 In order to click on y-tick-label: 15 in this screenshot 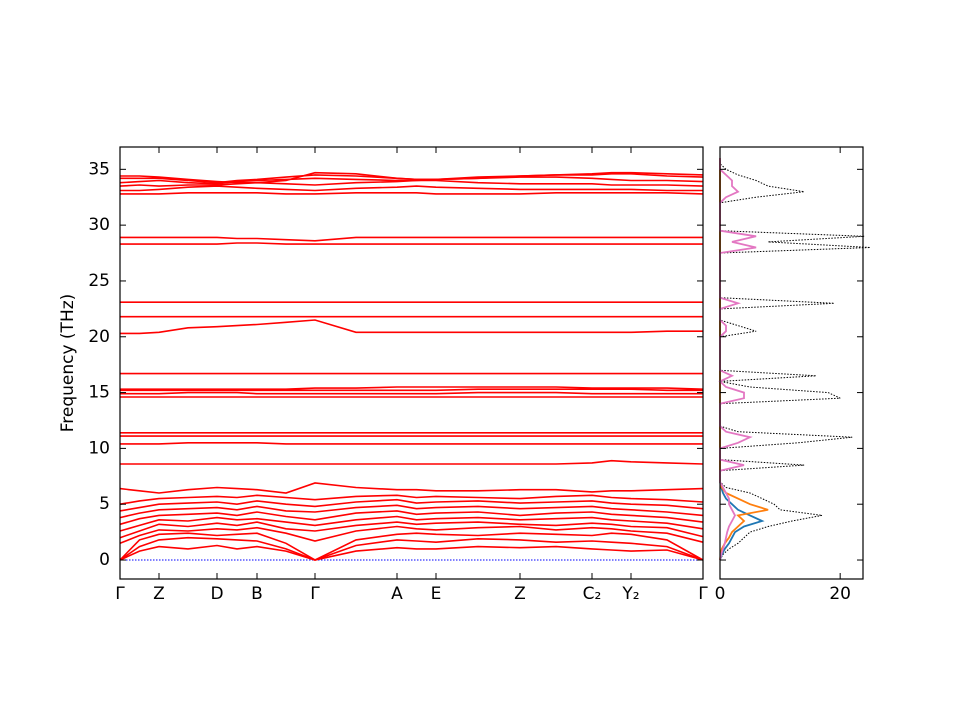, I will do `click(99, 393)`.